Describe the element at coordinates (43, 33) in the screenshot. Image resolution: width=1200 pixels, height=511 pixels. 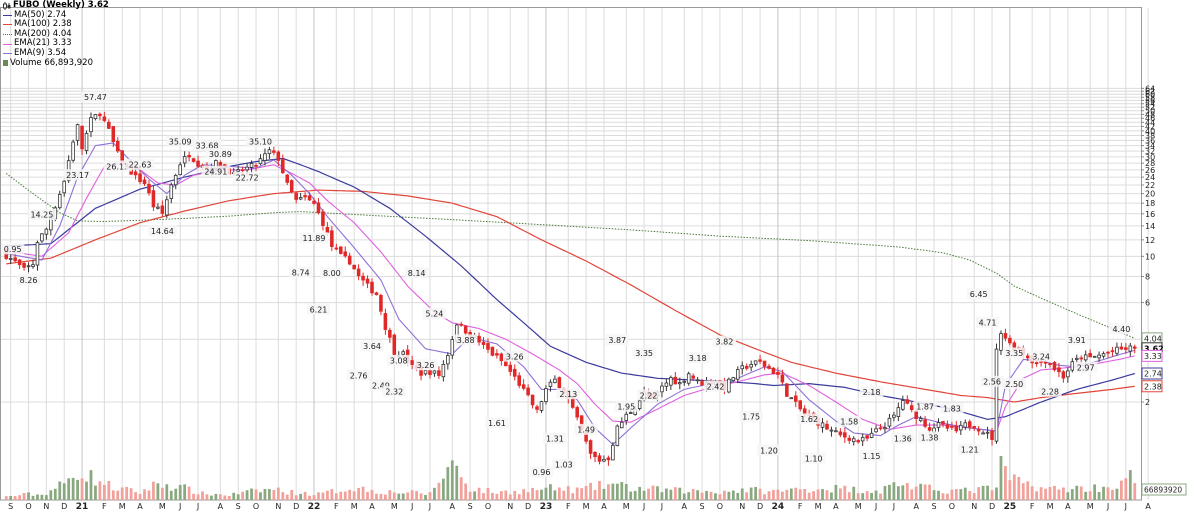
I see `legend-ma200-label: MA(200) 4.04` at that location.